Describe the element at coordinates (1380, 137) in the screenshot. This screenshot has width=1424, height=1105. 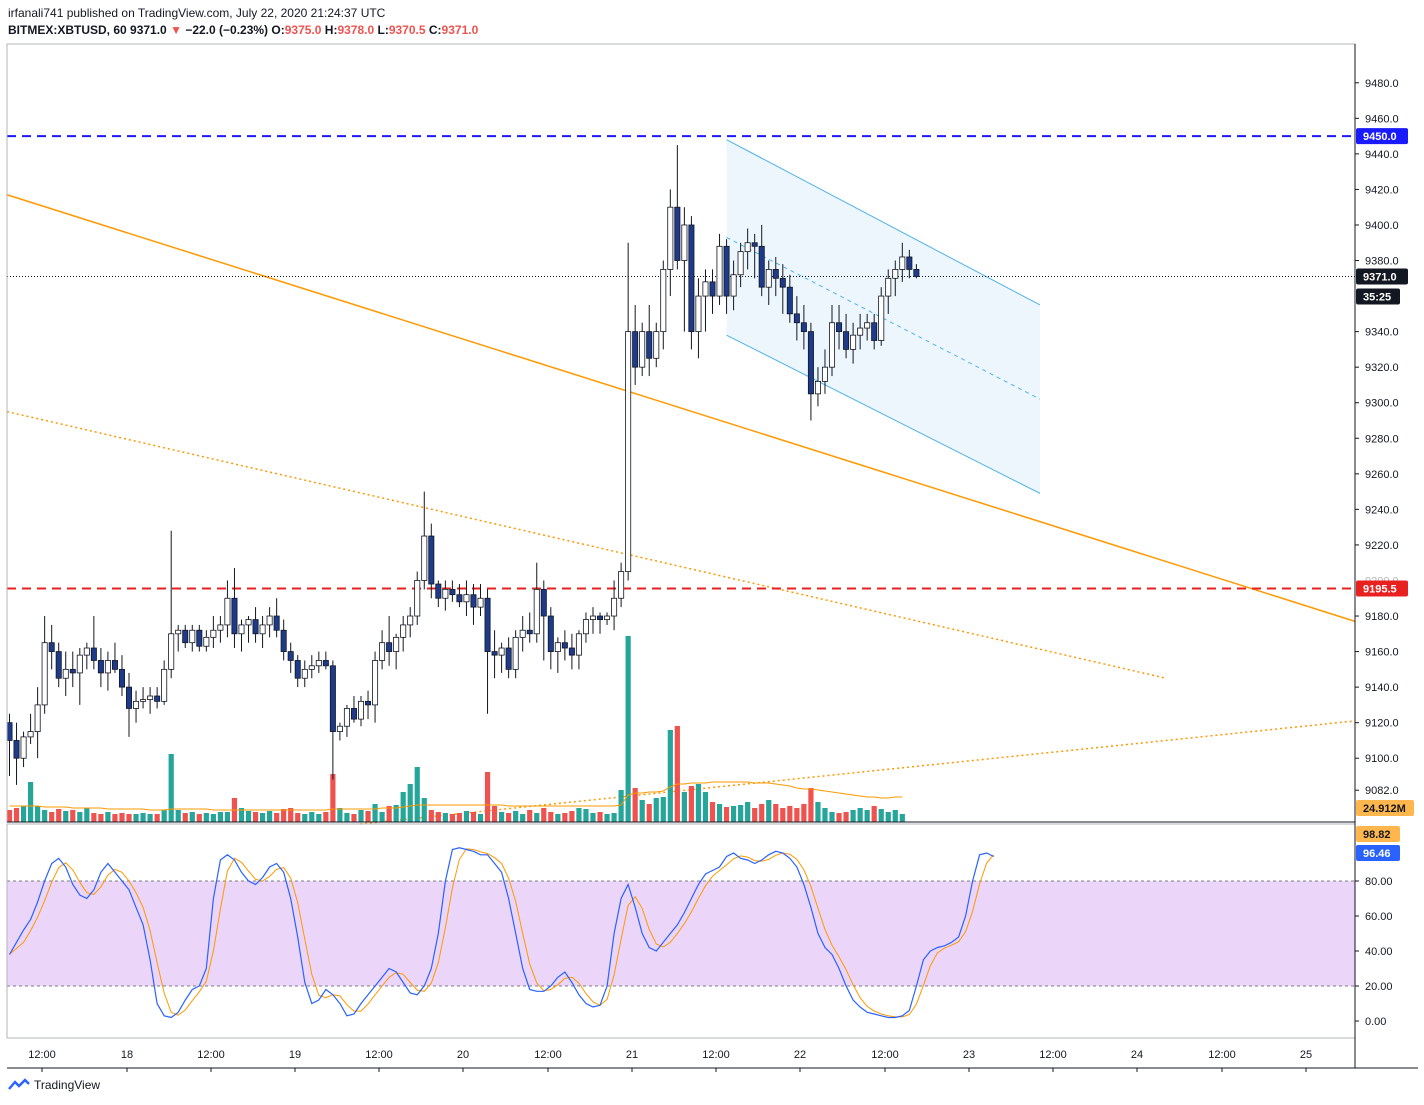
I see `resistance-badge: 9450.0` at that location.